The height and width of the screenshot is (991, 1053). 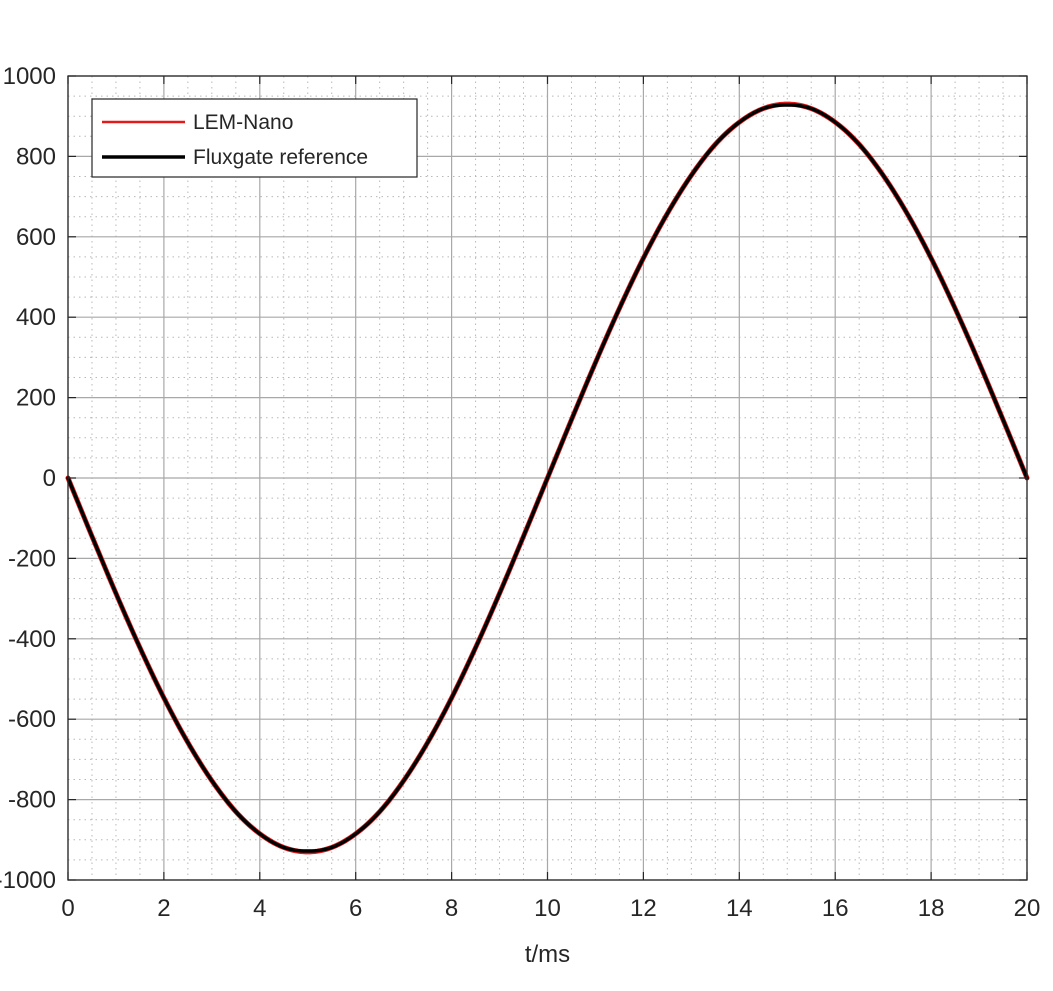 What do you see at coordinates (49, 478) in the screenshot?
I see `y-tick-label: 0` at bounding box center [49, 478].